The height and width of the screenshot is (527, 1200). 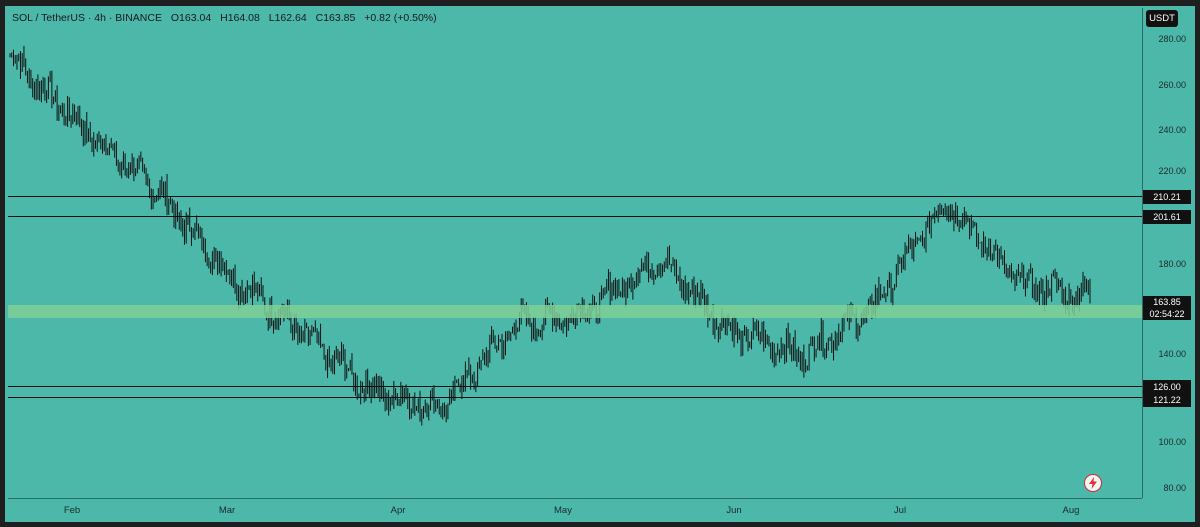 I want to click on level-label-4: 121.22, so click(x=1167, y=400).